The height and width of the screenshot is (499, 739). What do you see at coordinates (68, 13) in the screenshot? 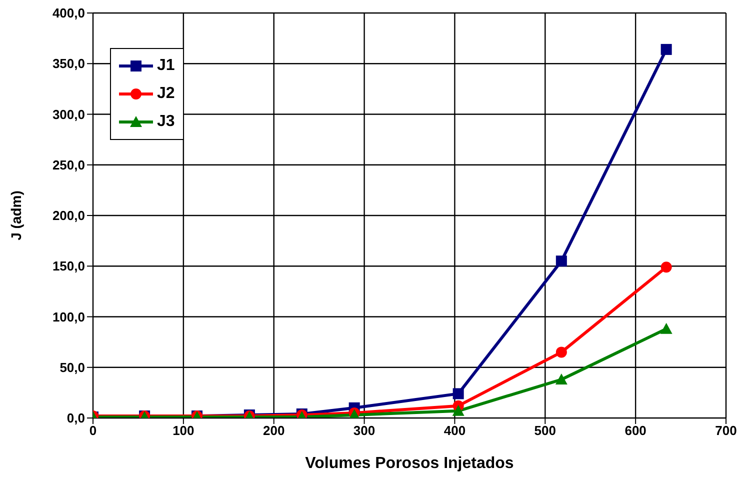
I see `y-tick-label: 400,0` at bounding box center [68, 13].